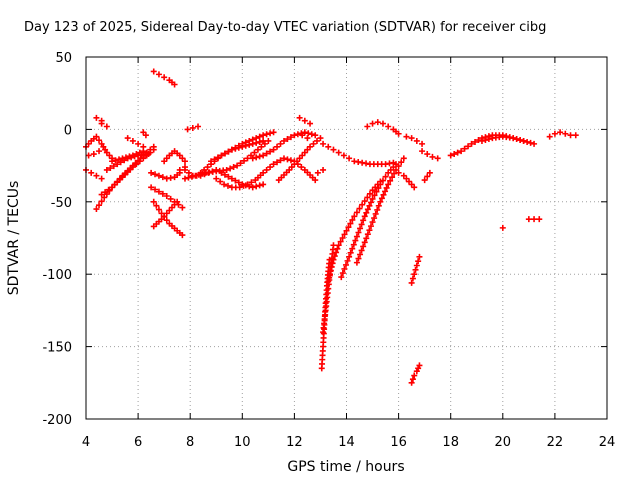  What do you see at coordinates (138, 442) in the screenshot?
I see `x-tick-label: 6` at bounding box center [138, 442].